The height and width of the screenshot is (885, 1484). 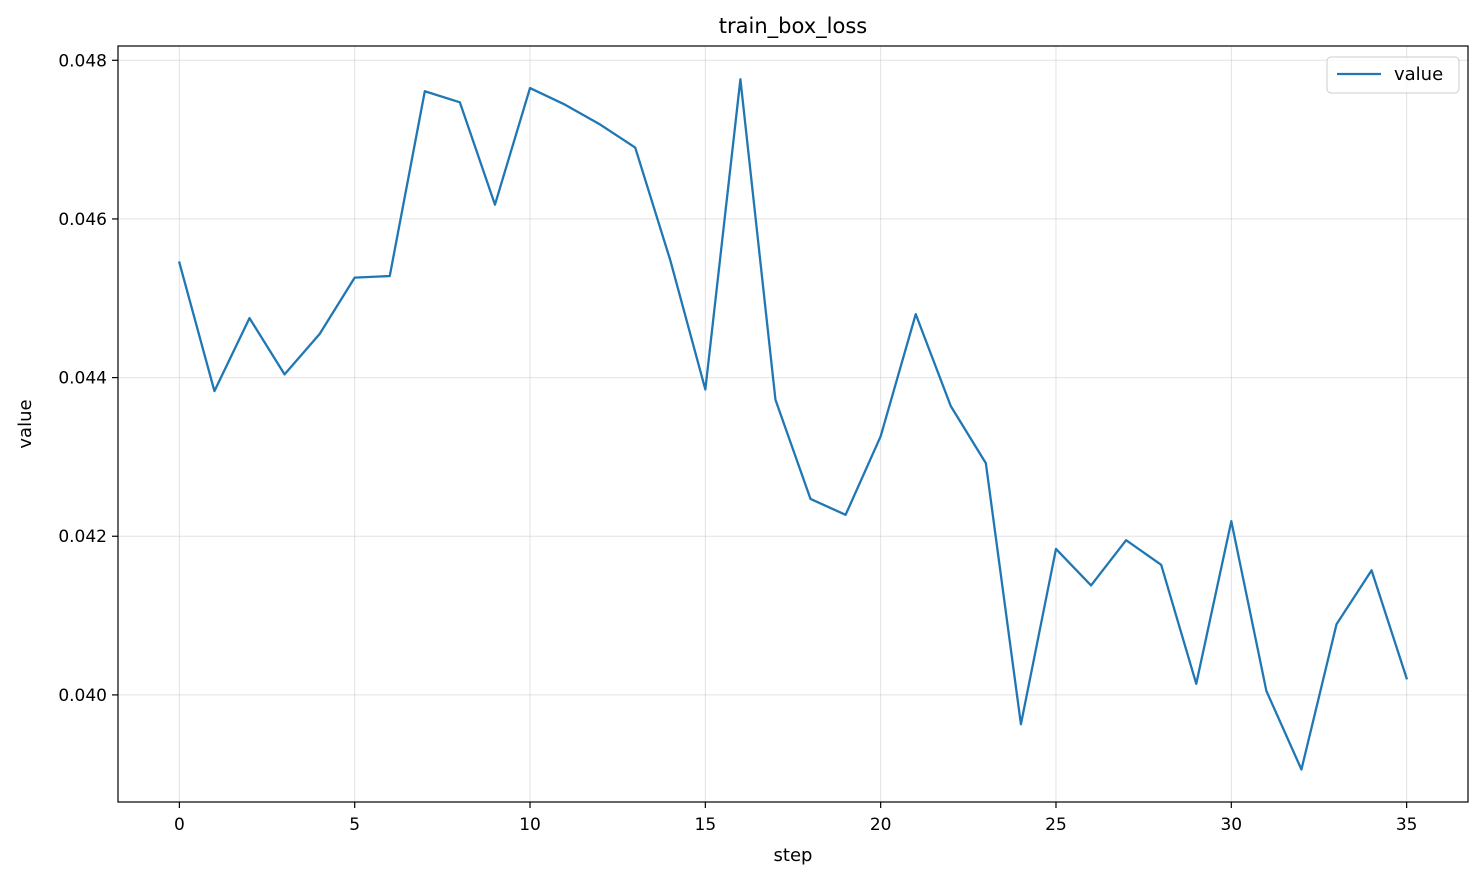 I want to click on x-tick-label: 35, so click(x=1407, y=825).